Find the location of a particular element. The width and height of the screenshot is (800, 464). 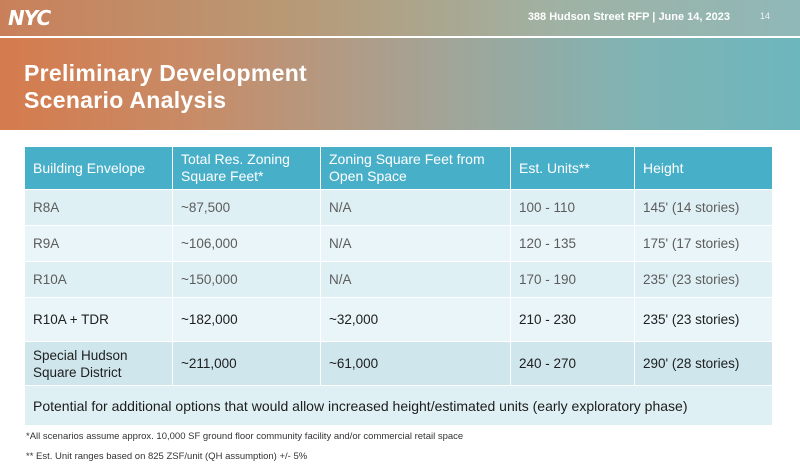

table-cell: 210 - 230 is located at coordinates (572, 319).